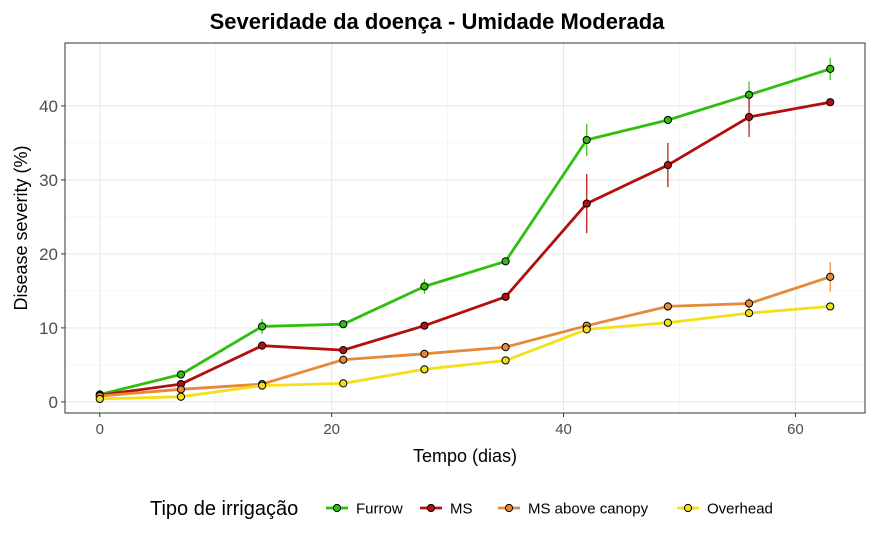  I want to click on y-tick-label: 10, so click(48, 328).